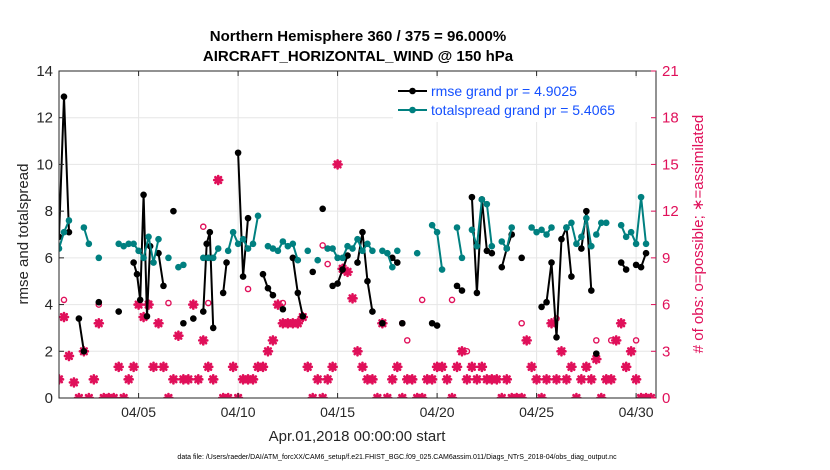 The width and height of the screenshot is (830, 470). Describe the element at coordinates (666, 351) in the screenshot. I see `y-right-tick-label: 3` at that location.